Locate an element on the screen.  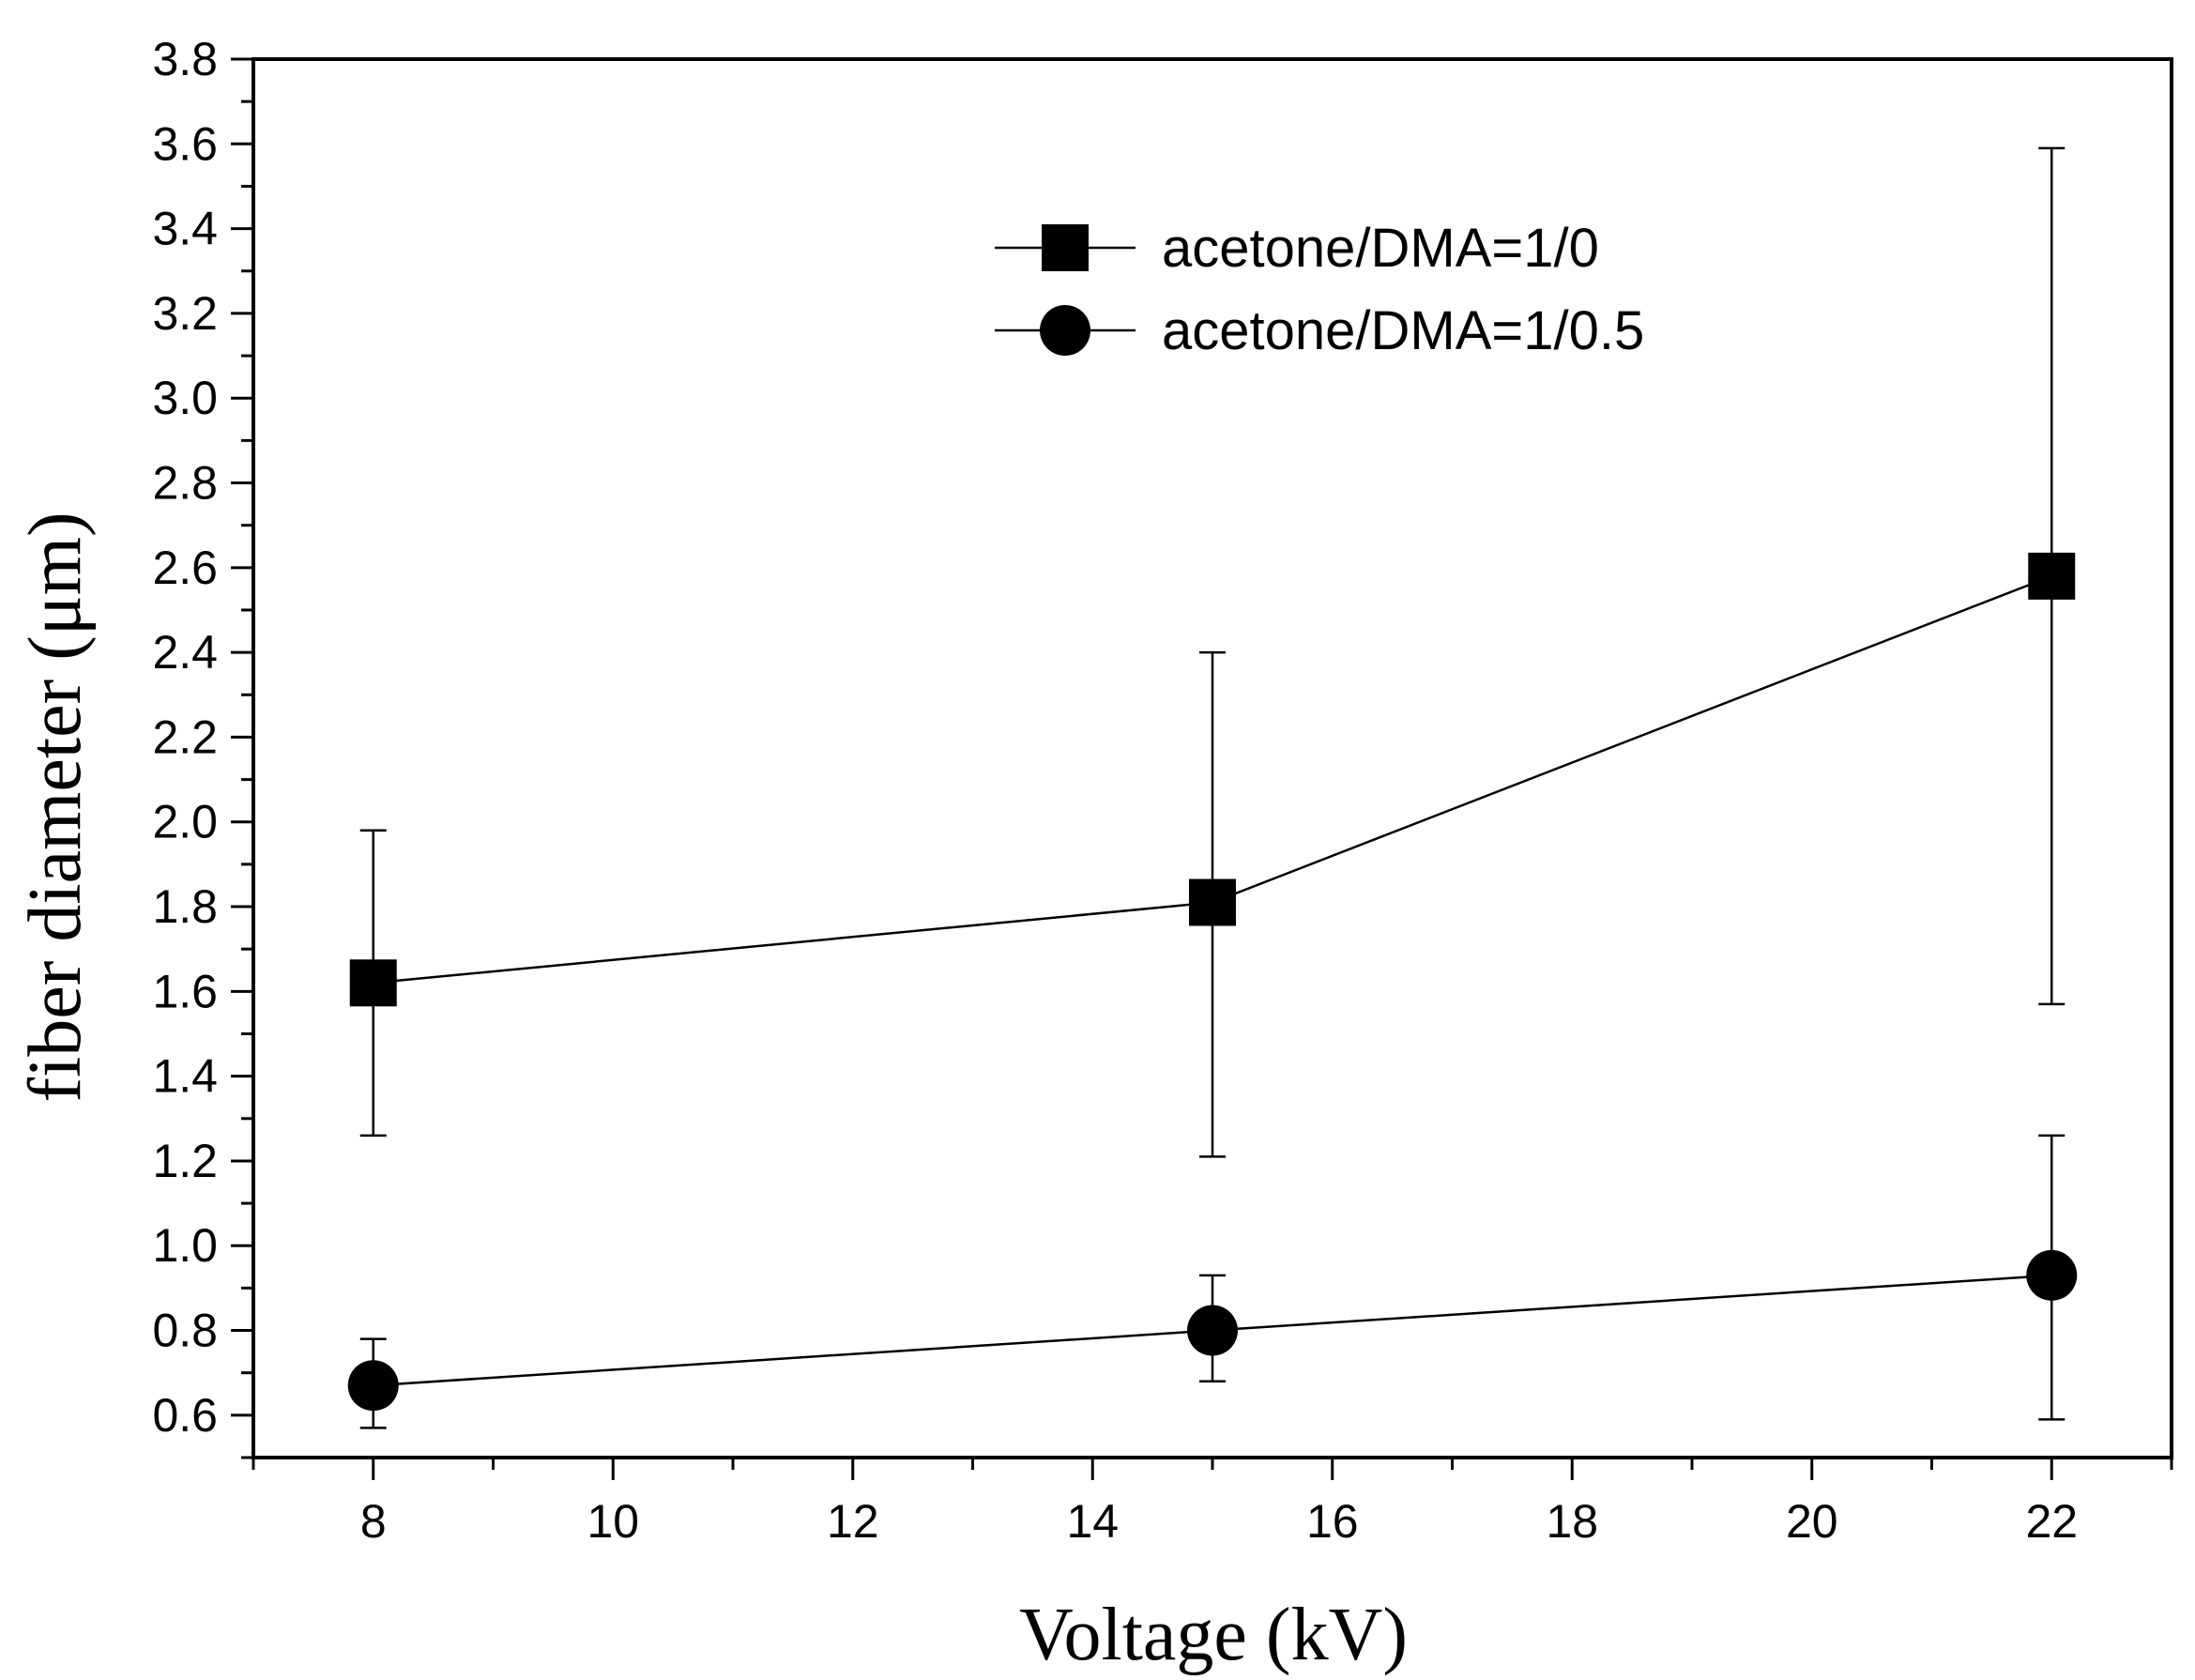
y-tick-label: 0.6 is located at coordinates (185, 1415).